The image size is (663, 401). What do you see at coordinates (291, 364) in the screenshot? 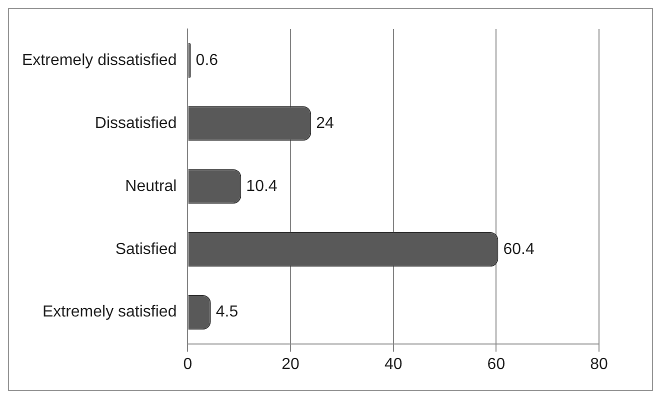
I see `x-tick-label: 20` at bounding box center [291, 364].